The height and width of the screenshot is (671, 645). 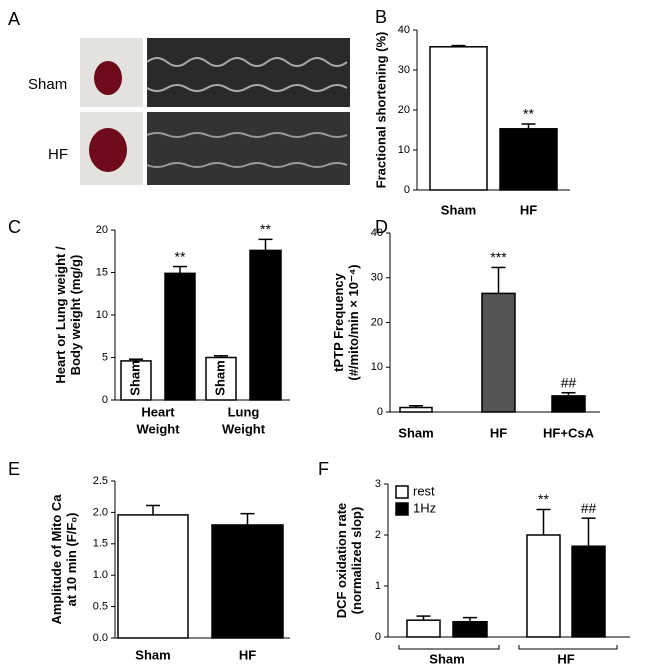 What do you see at coordinates (353, 322) in the screenshot?
I see `y-axis-label: (#/mito/min × 10⁻⁴)` at bounding box center [353, 322].